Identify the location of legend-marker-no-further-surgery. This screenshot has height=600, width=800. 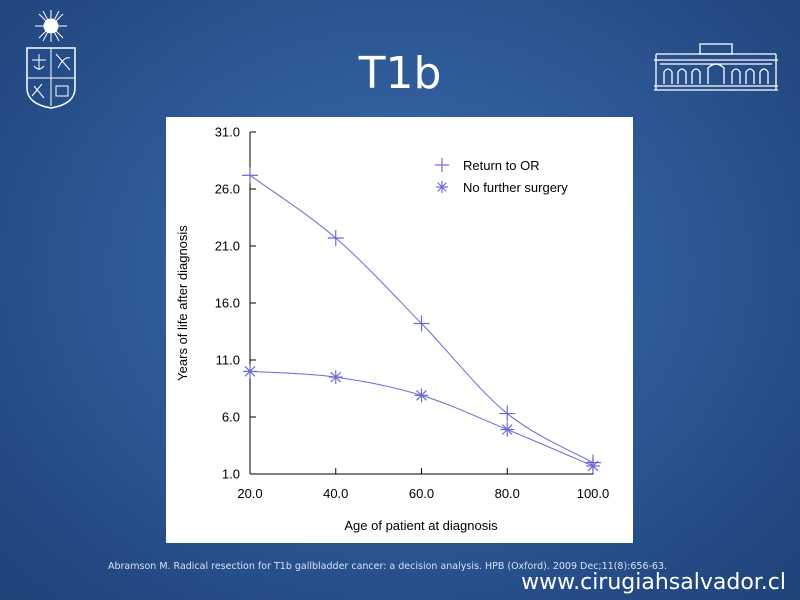
(442, 187).